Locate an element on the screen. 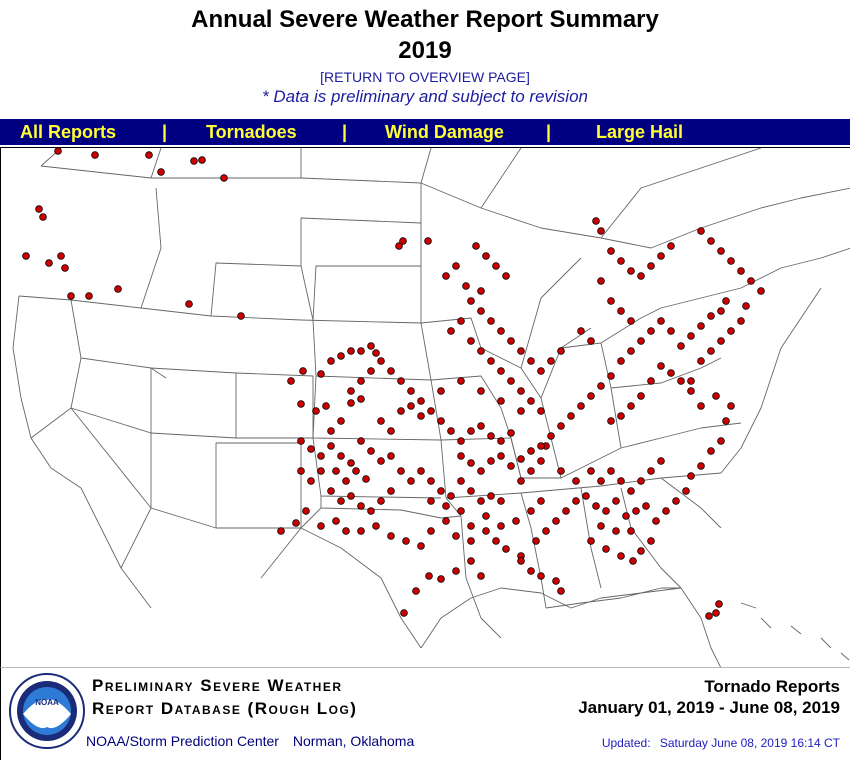 The height and width of the screenshot is (760, 850). database-title-line2: Report Database (Rough Log) is located at coordinates (225, 708).